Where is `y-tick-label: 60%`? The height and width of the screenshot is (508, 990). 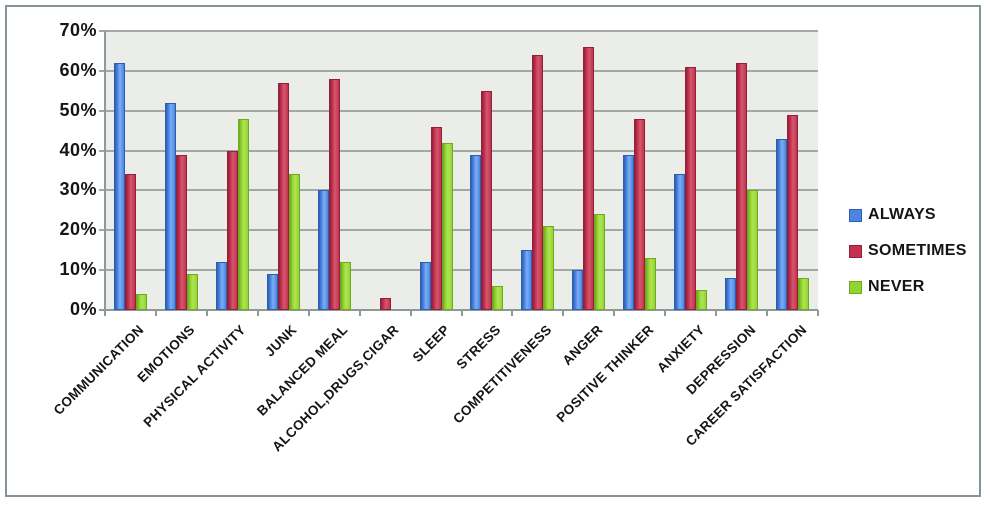 y-tick-label: 60% is located at coordinates (78, 69).